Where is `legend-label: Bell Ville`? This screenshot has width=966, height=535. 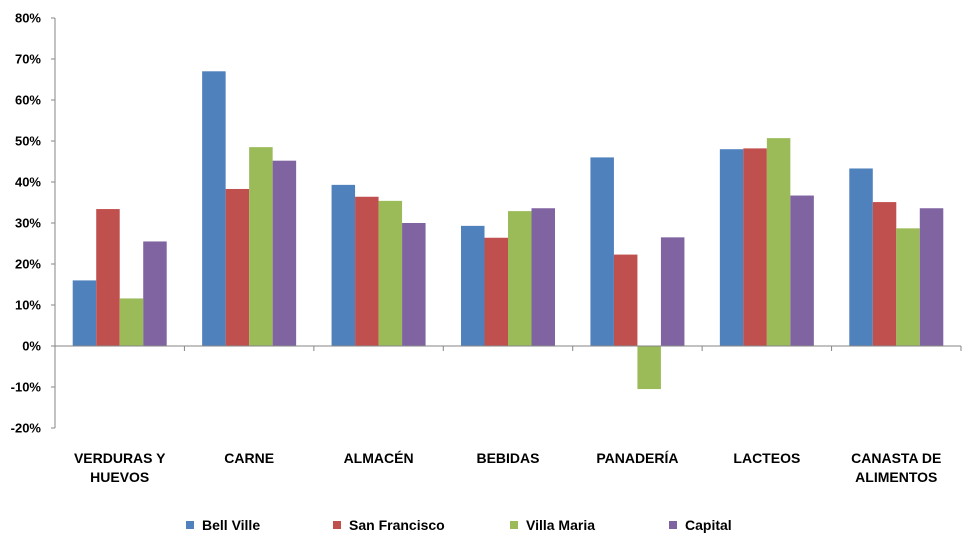 legend-label: Bell Ville is located at coordinates (231, 525).